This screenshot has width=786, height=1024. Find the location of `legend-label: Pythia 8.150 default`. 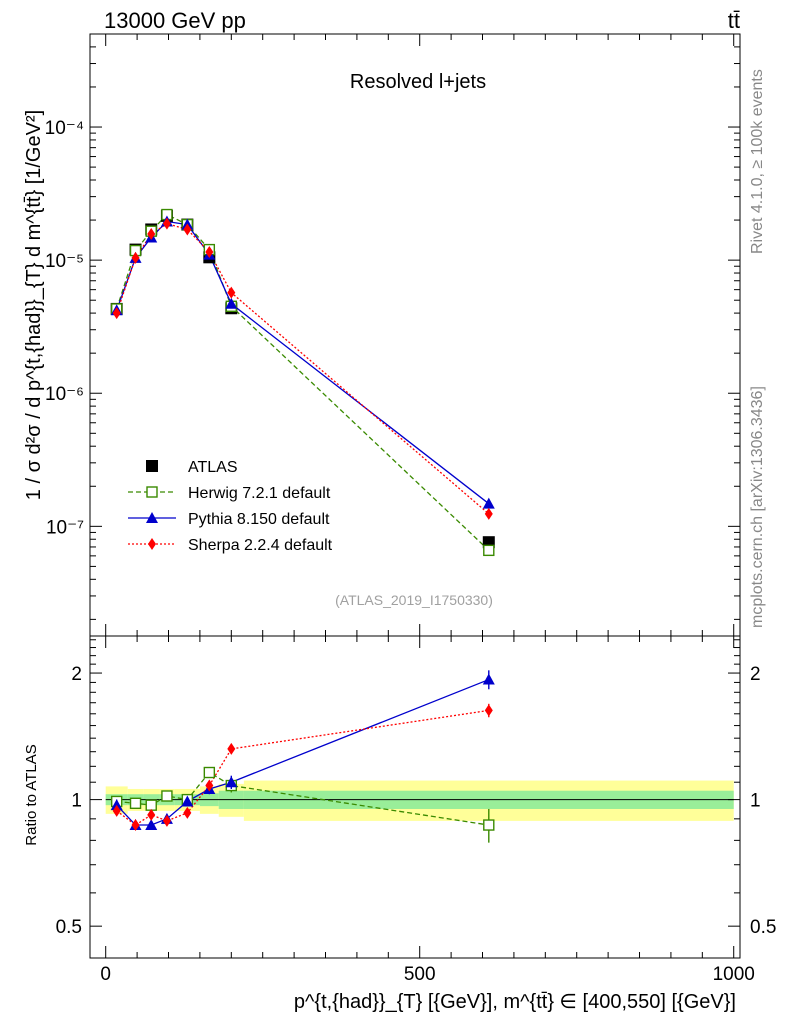

legend-label: Pythia 8.150 default is located at coordinates (259, 519).